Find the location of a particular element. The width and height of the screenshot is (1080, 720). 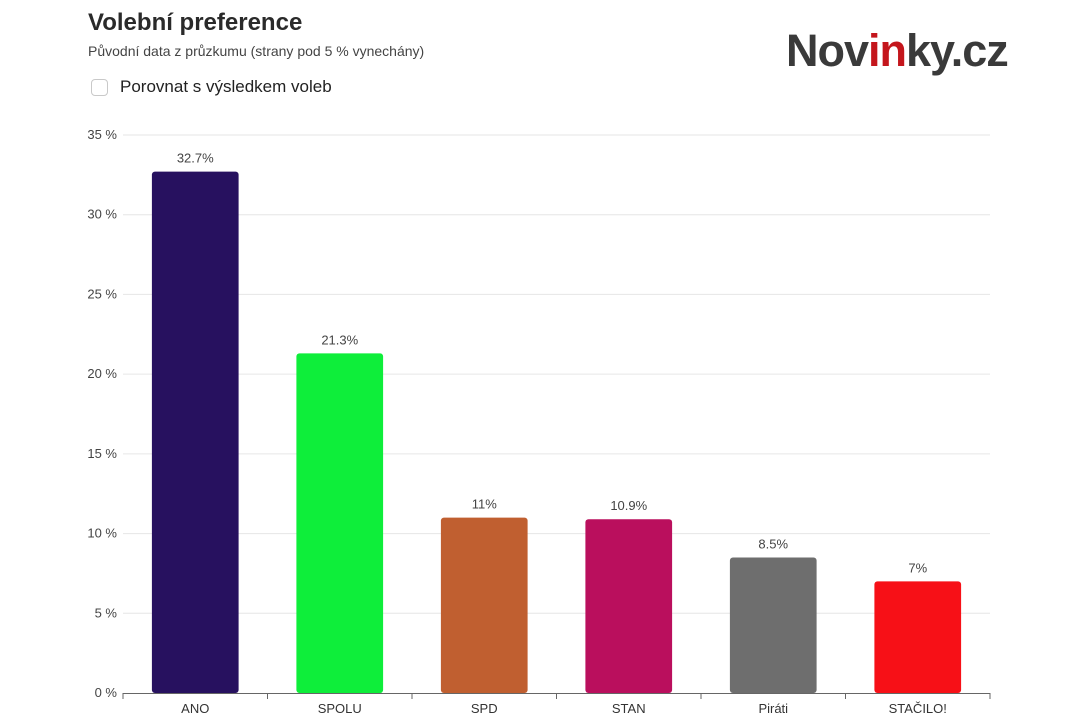

chart-title: Volební preference is located at coordinates (195, 22).